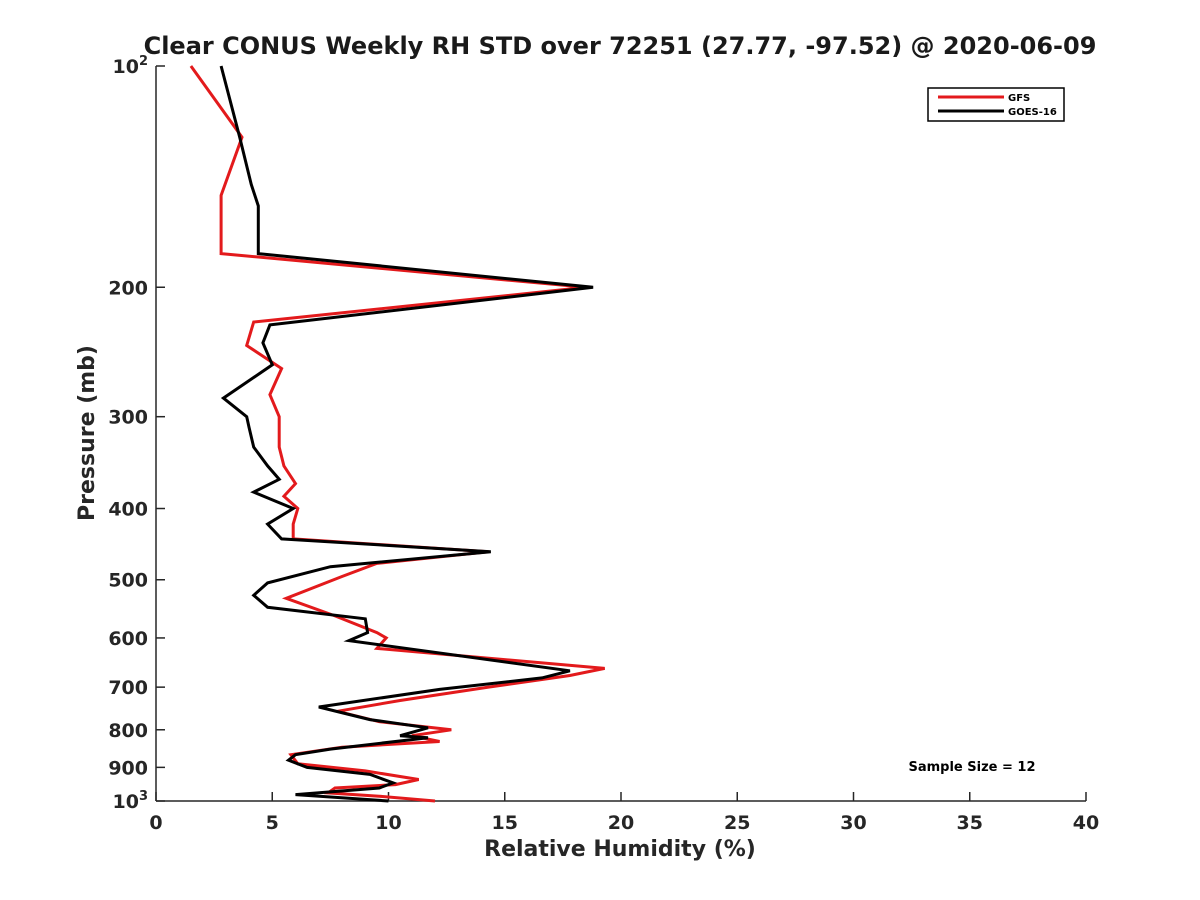  Describe the element at coordinates (155, 823) in the screenshot. I see `x-tick-label: 0` at that location.